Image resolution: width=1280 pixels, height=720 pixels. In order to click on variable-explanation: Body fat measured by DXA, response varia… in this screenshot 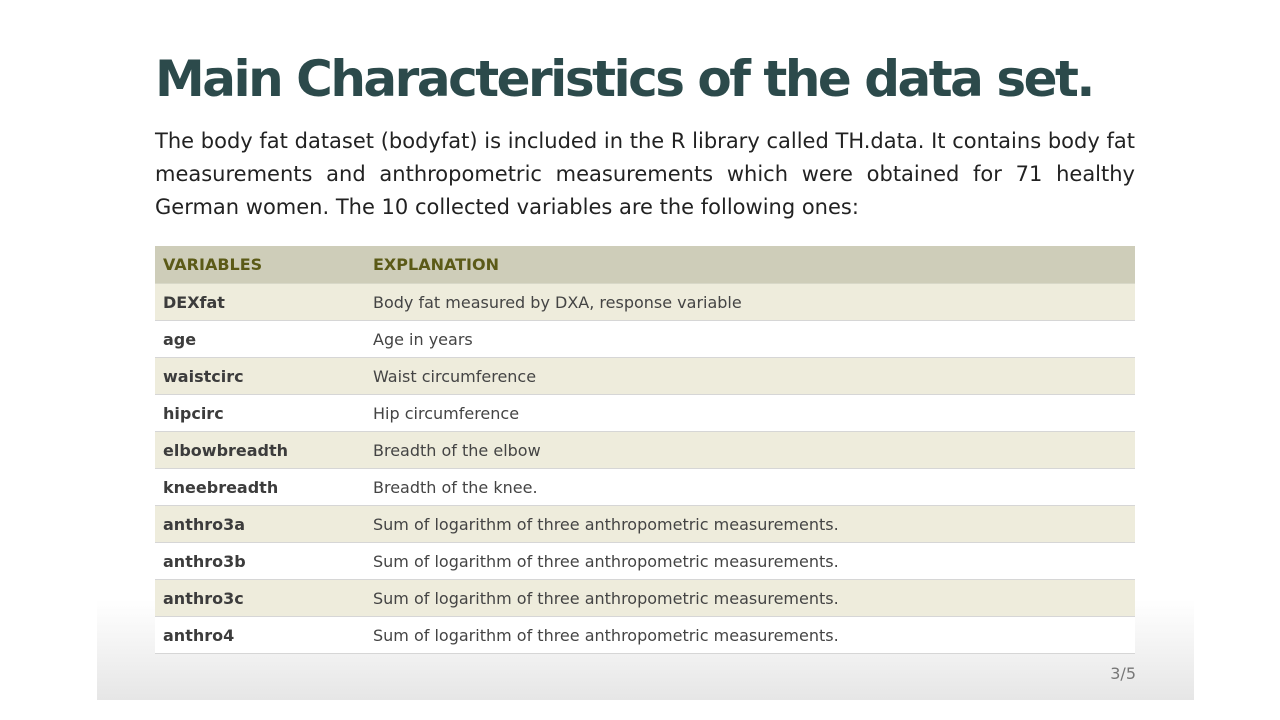, I will do `click(750, 302)`.